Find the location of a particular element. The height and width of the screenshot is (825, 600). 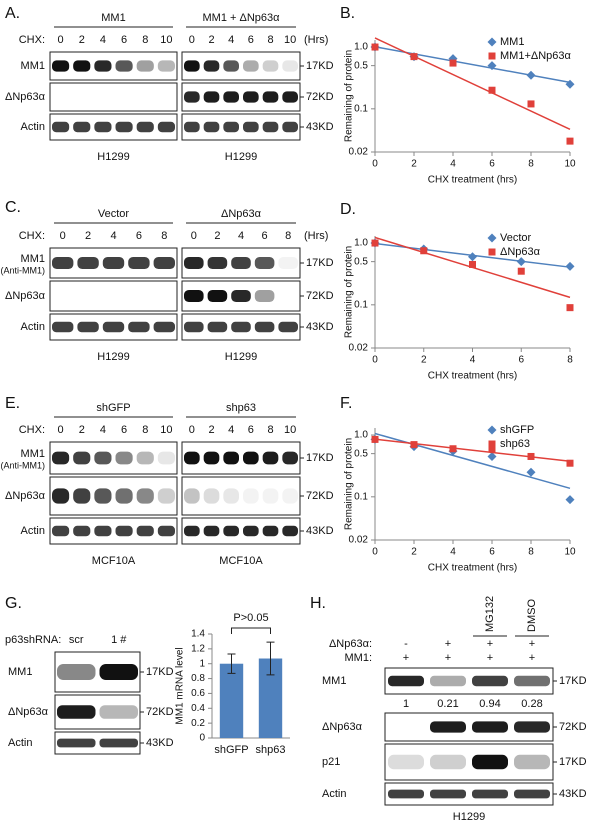

x-tick-label: 0 is located at coordinates (375, 360).